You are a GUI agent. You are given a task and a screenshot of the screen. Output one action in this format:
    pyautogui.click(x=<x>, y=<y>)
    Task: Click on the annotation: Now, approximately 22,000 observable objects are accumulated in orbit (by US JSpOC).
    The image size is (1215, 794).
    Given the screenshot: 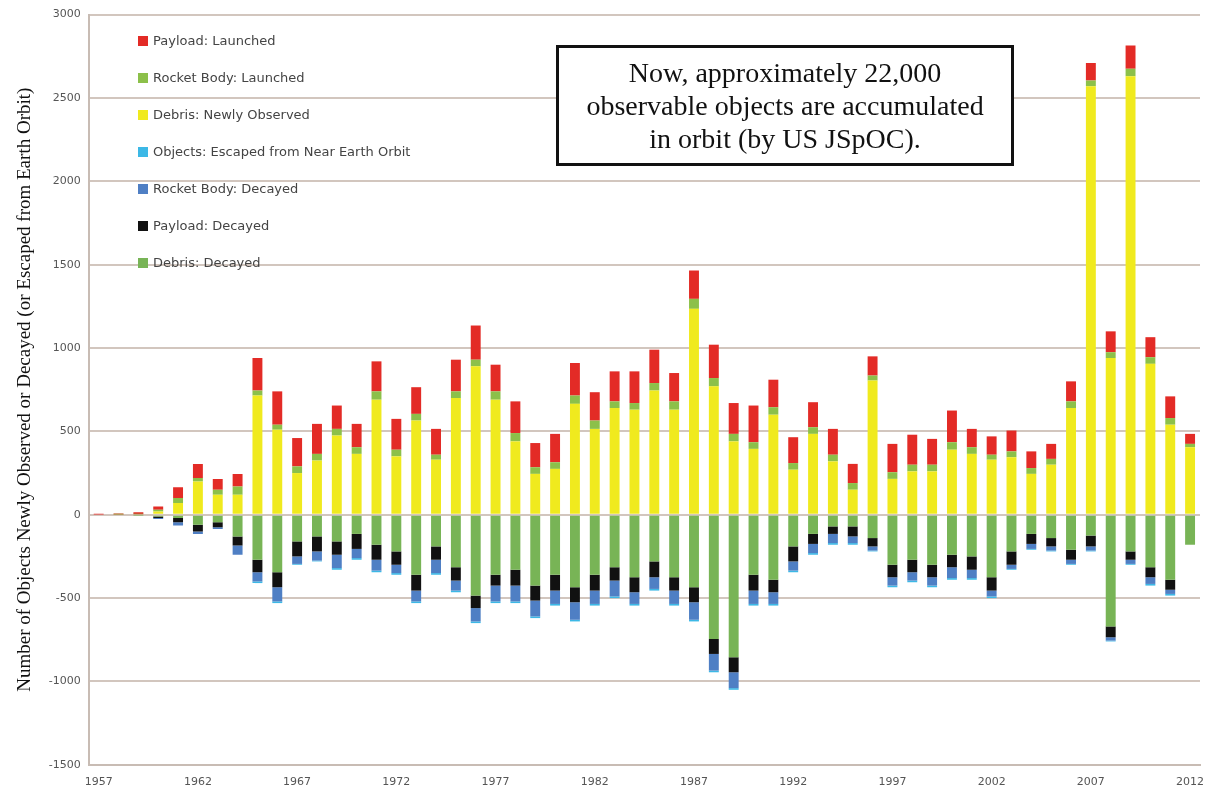 What is the action you would take?
    pyautogui.click(x=785, y=105)
    